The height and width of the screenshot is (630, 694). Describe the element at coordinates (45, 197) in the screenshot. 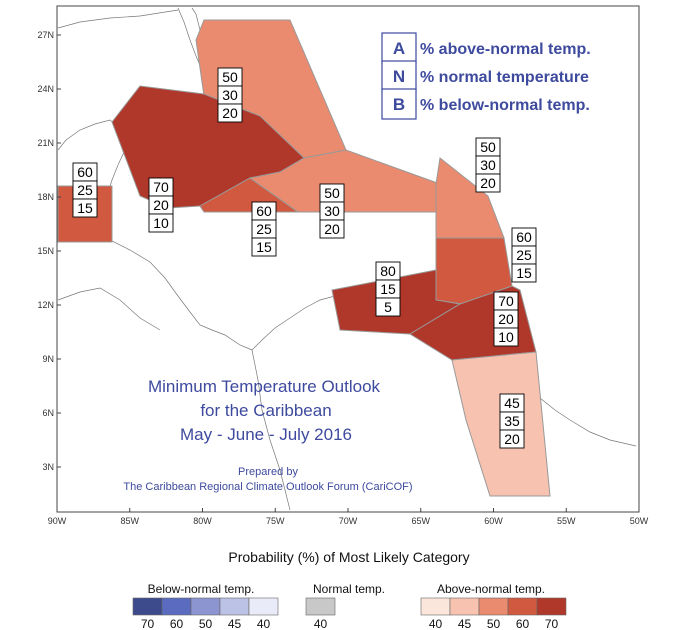

I see `latitude-label: 18N` at that location.